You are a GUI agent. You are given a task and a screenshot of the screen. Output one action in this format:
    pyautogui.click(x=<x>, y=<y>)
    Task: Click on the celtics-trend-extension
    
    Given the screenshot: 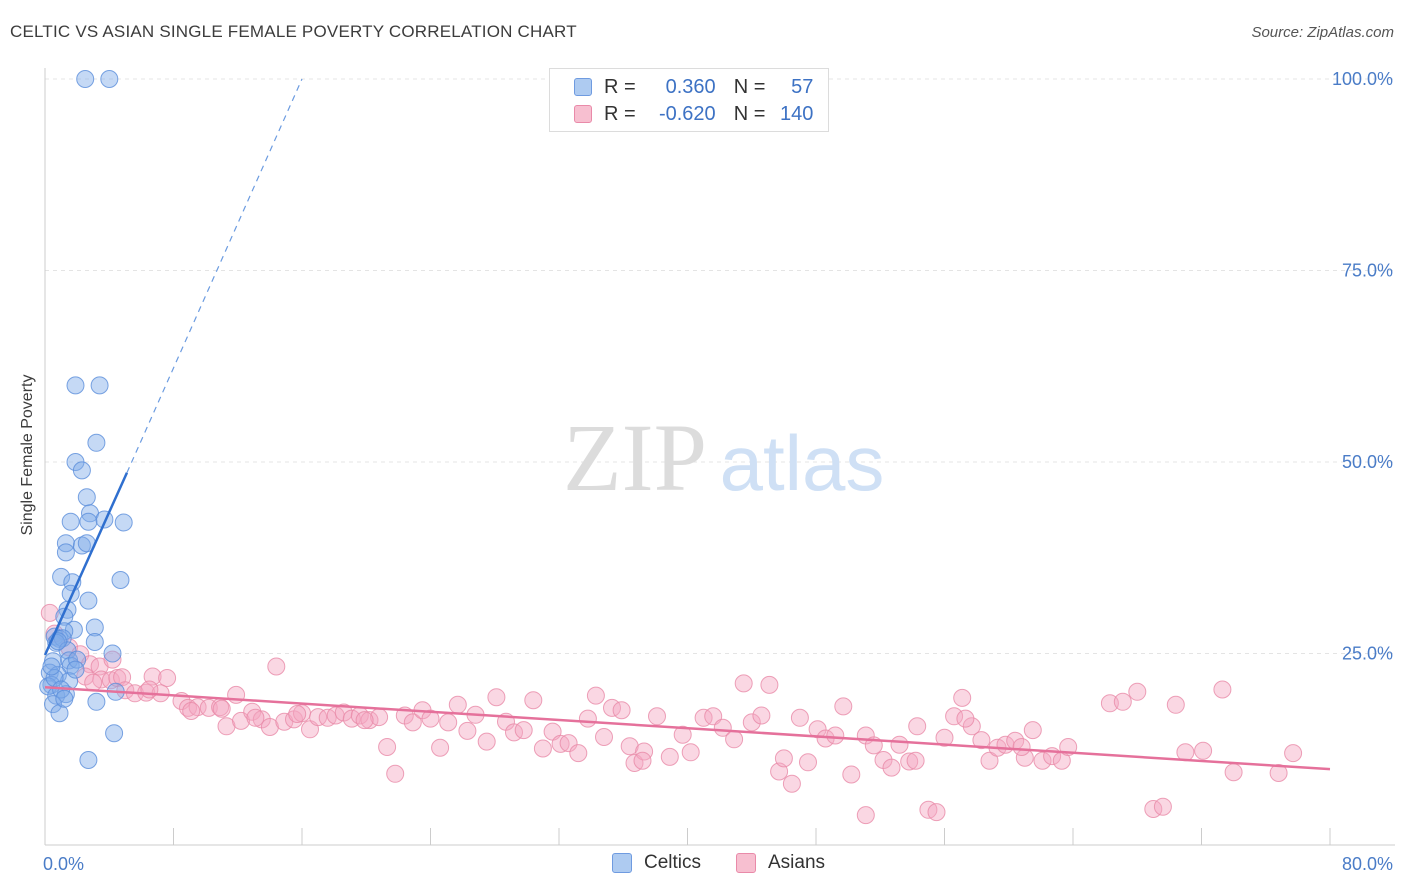 What is the action you would take?
    pyautogui.click(x=214, y=275)
    